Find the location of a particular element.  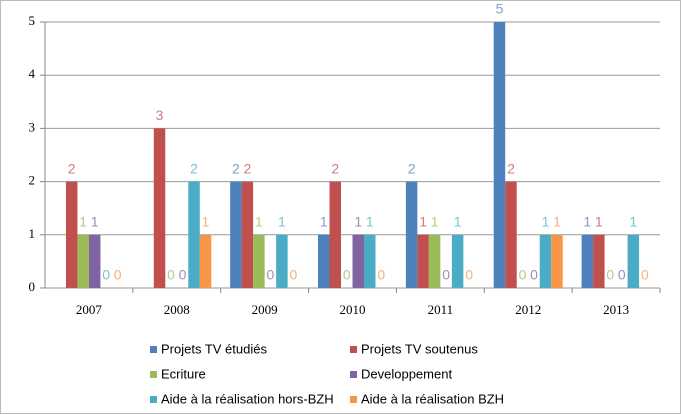

y-tick-label: 1 is located at coordinates (32, 233).